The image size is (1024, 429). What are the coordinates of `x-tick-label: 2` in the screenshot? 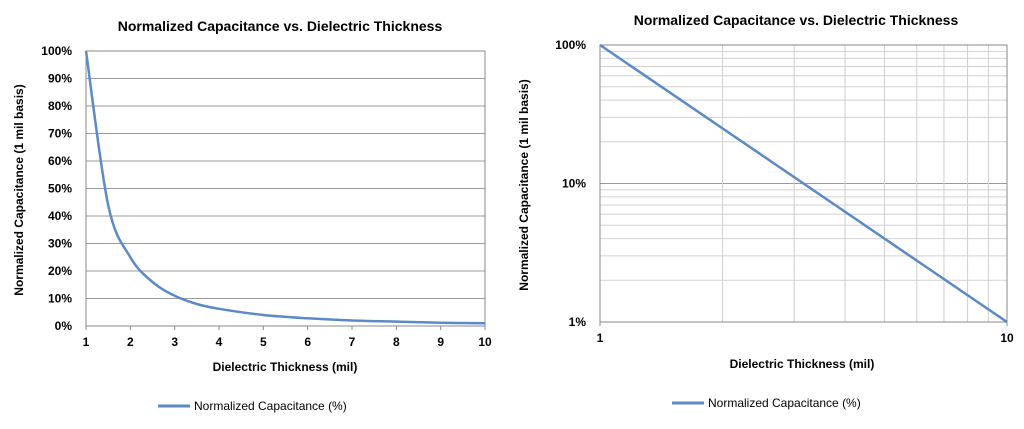 It's located at (130, 342).